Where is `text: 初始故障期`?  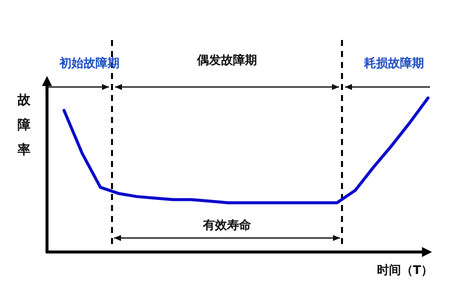 text: 初始故障期 is located at coordinates (89, 63).